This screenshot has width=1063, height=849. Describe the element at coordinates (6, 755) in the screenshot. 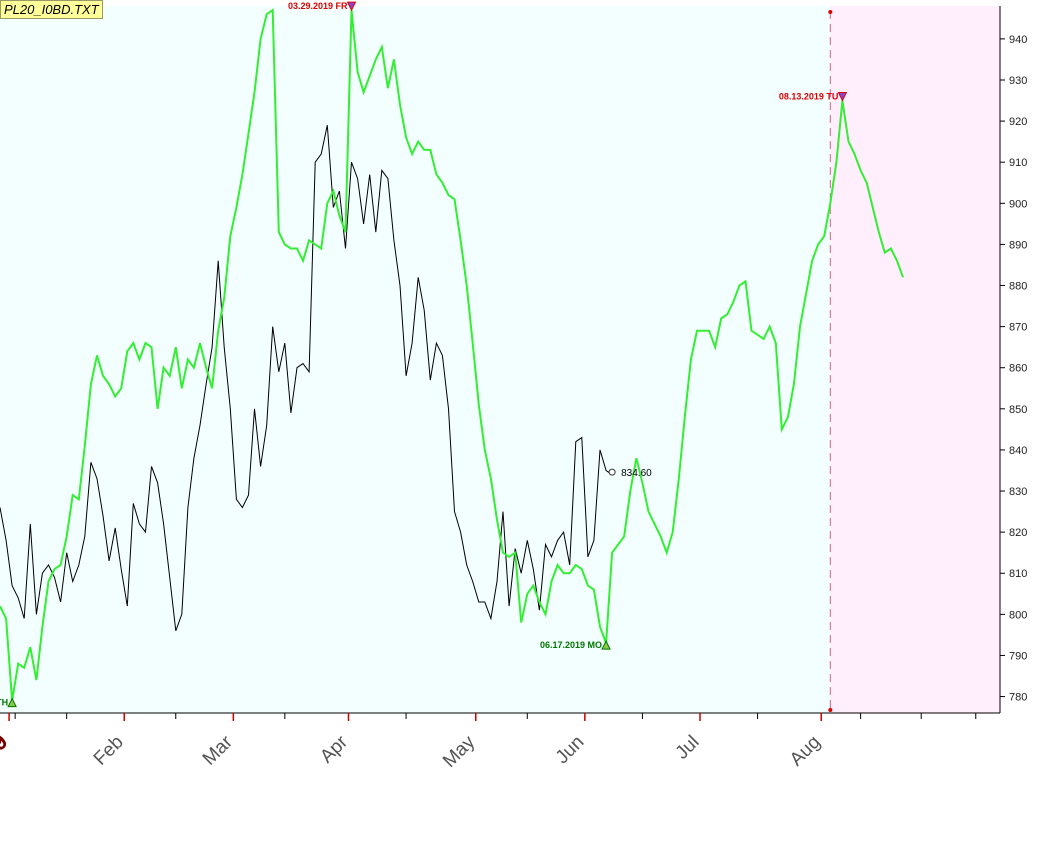

I see `year-label: 2019` at that location.